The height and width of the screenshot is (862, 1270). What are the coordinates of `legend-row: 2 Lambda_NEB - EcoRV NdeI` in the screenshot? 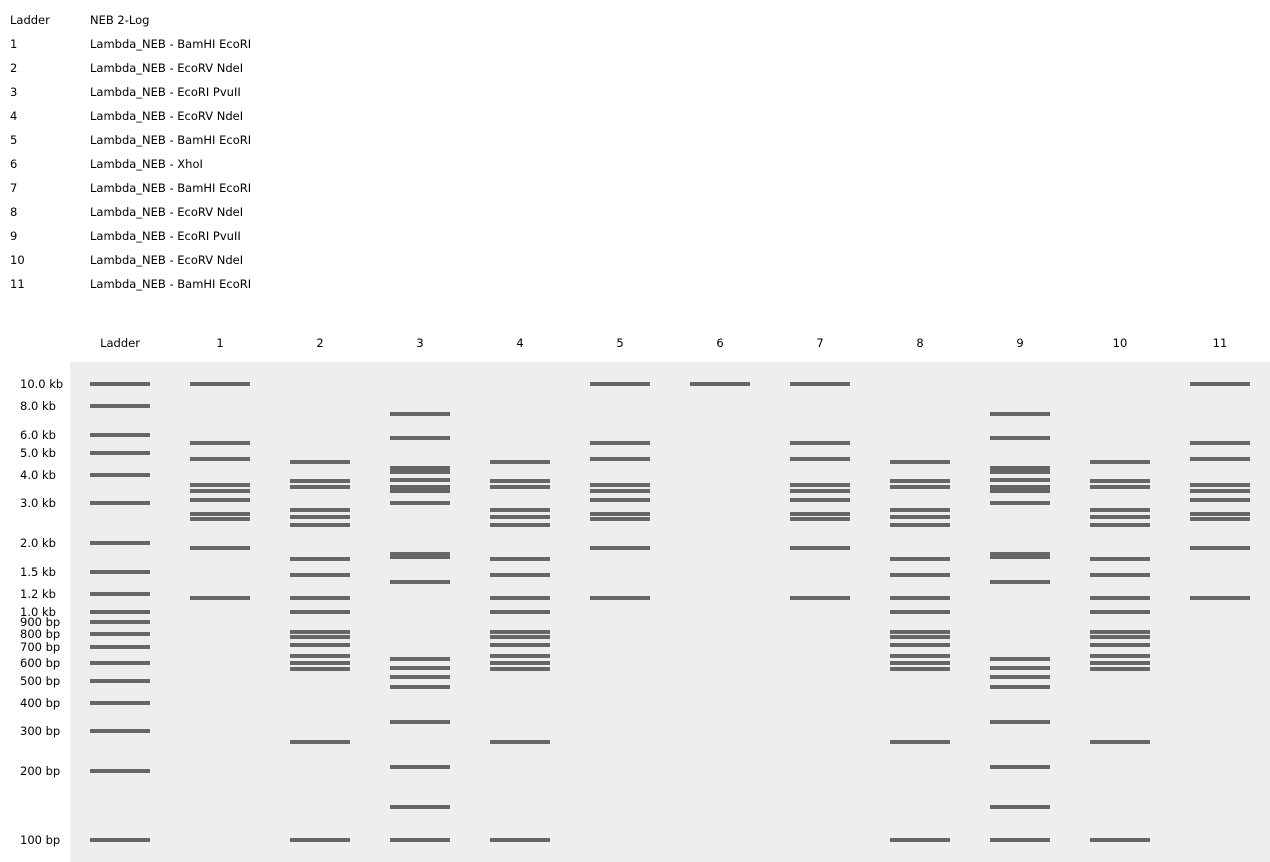 It's located at (635, 68).